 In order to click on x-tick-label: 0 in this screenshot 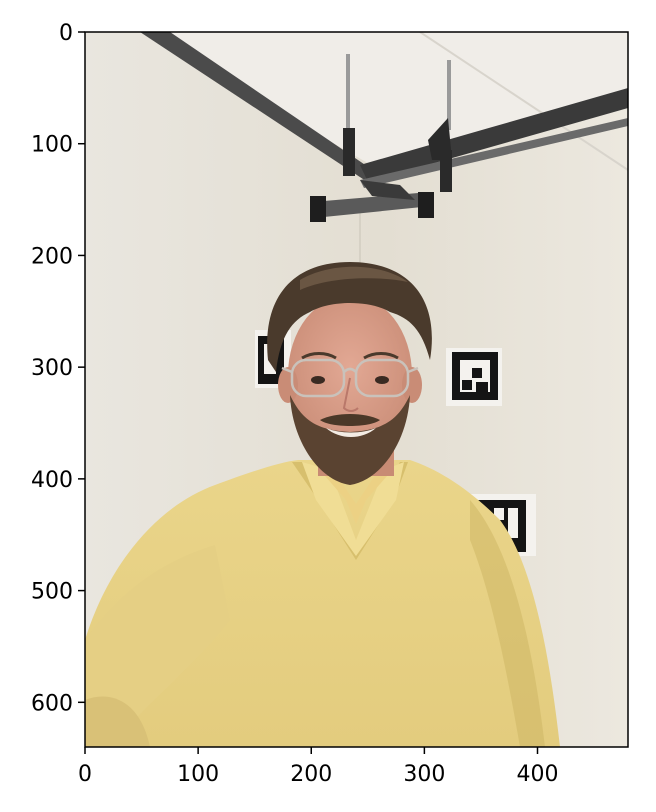, I will do `click(85, 774)`.